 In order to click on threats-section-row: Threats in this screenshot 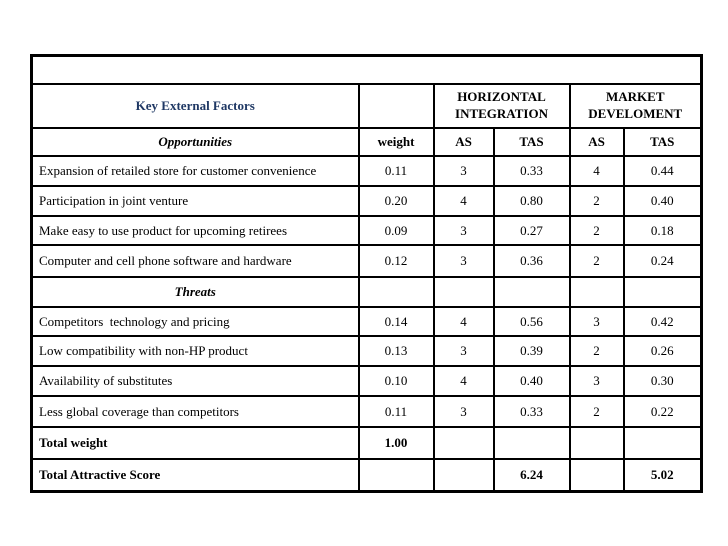, I will do `click(366, 292)`.